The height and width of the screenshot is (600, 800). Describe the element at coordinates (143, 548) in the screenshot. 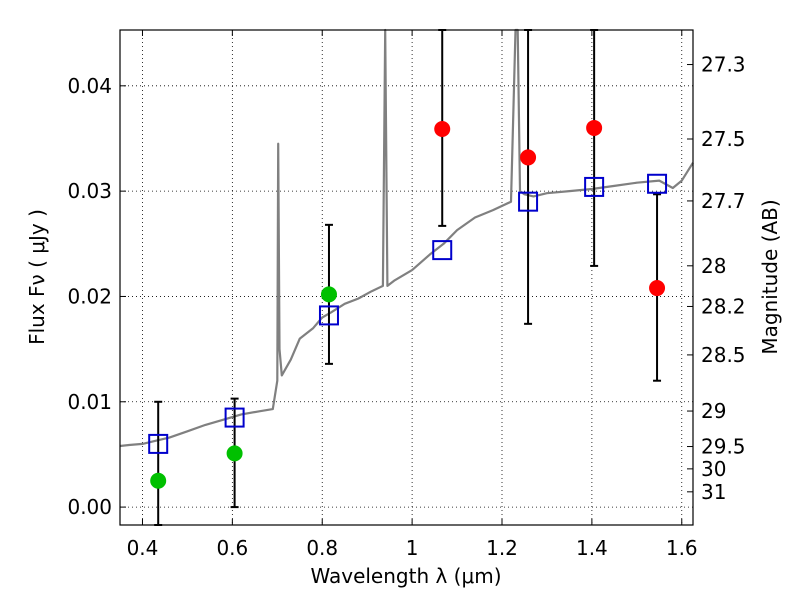

I see `x-tick-label: 0.4` at that location.